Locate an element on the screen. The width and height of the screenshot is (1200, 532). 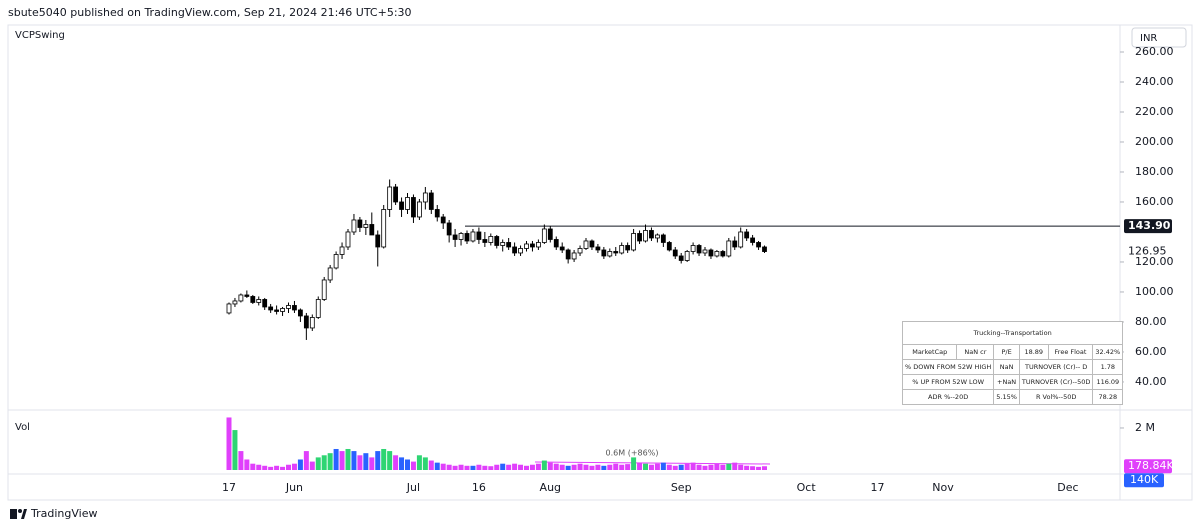
cell: 1.78 is located at coordinates (1108, 367).